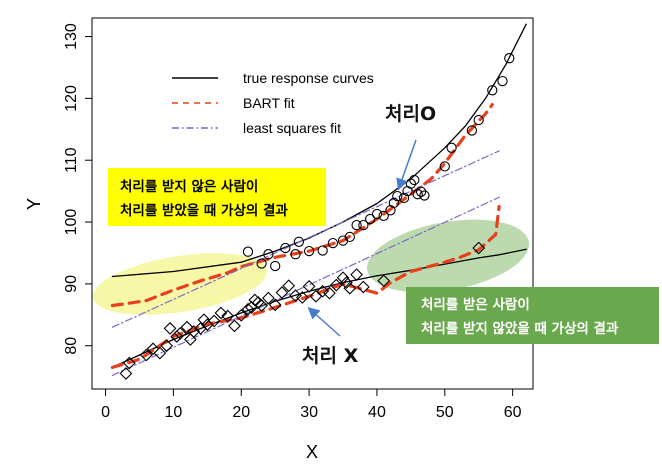 This screenshot has width=662, height=469. I want to click on x-axis-title: X, so click(312, 452).